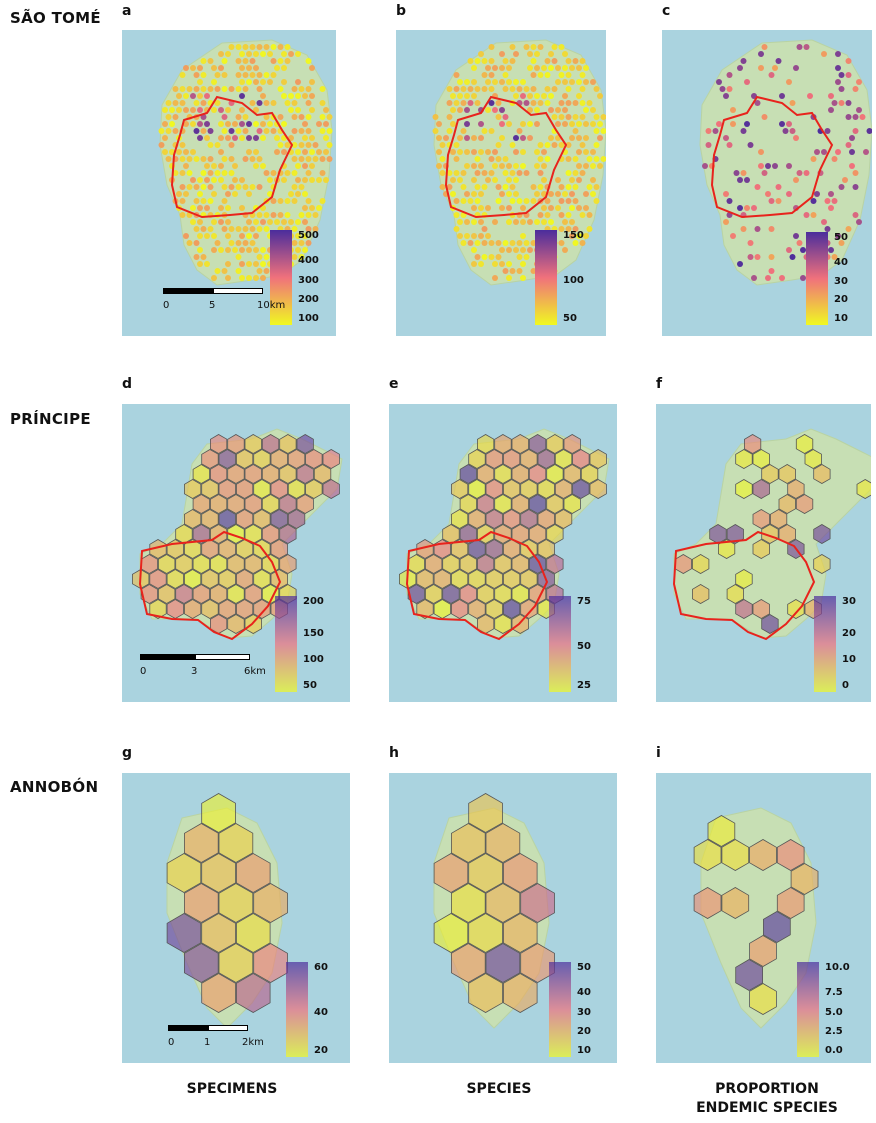 Image resolution: width=876 pixels, height=1123 pixels. Describe the element at coordinates (224, 303) in the screenshot. I see `scale-bar-sao-tome: 0 5 10km` at that location.